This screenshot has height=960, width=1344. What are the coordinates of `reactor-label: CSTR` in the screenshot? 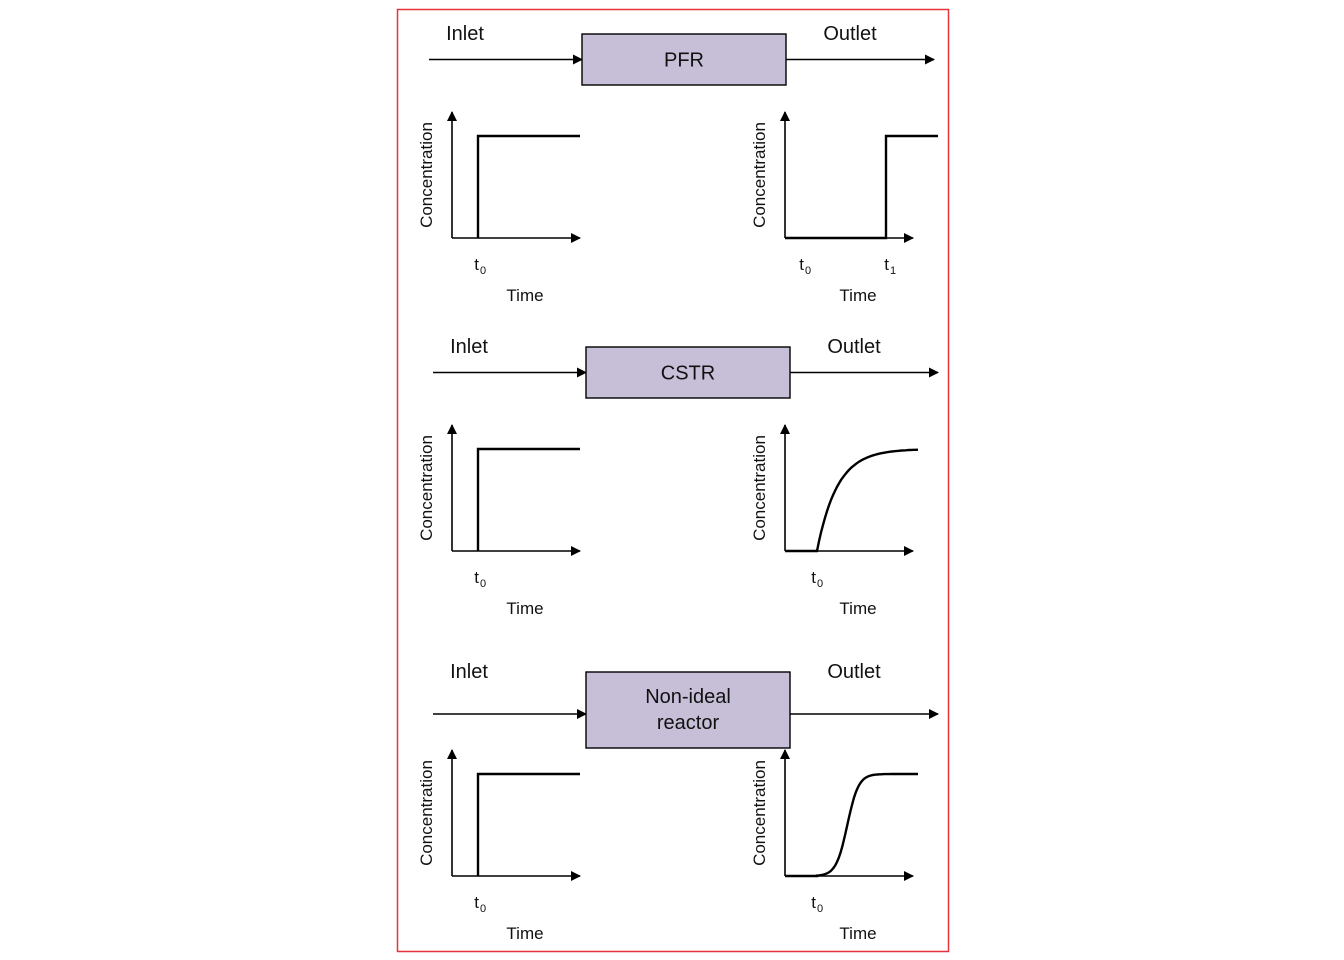 It's located at (688, 374).